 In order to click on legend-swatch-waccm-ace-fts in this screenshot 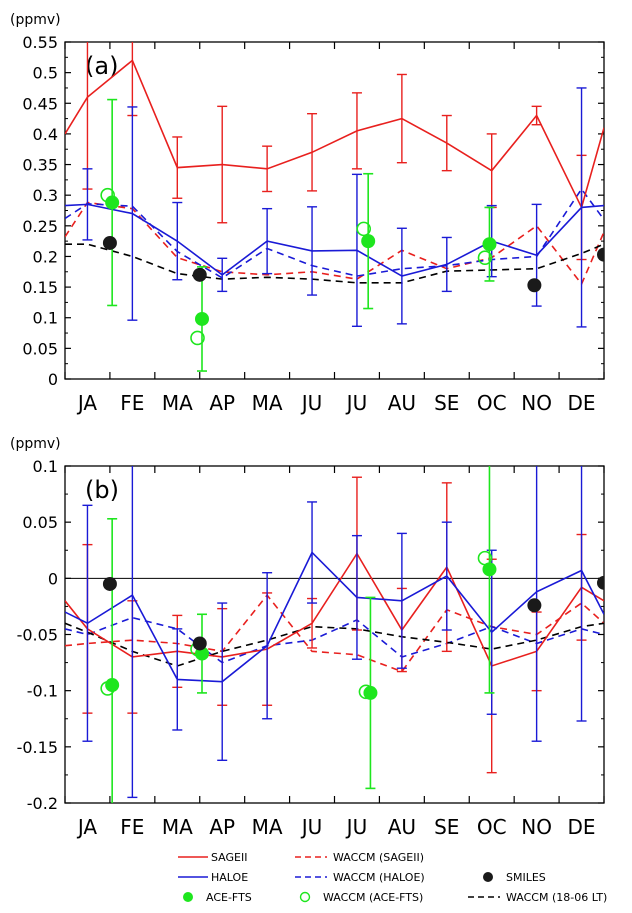, I will do `click(305, 897)`.